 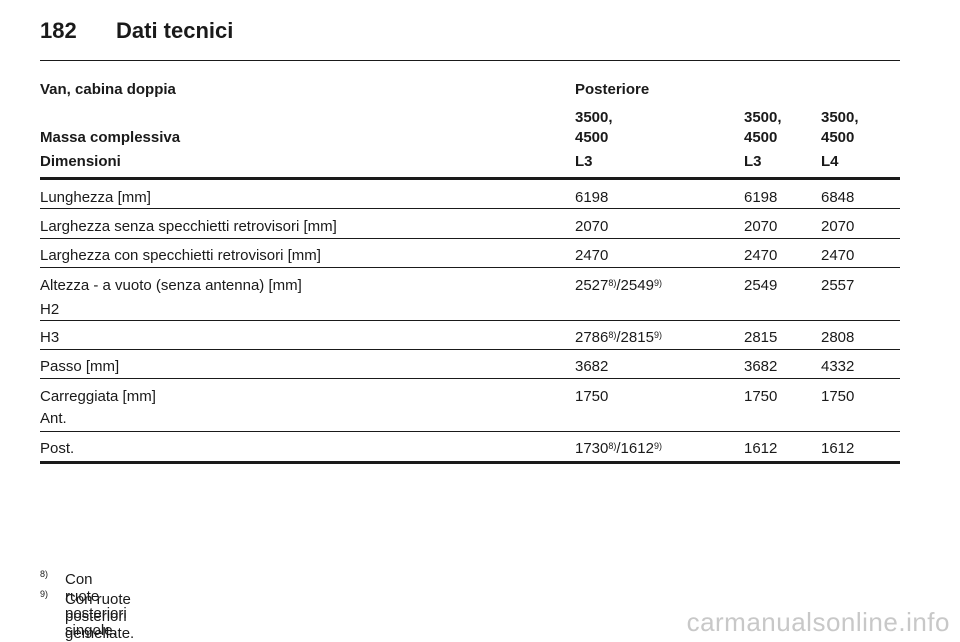 I want to click on row-sublabel: Ant., so click(x=53, y=418).